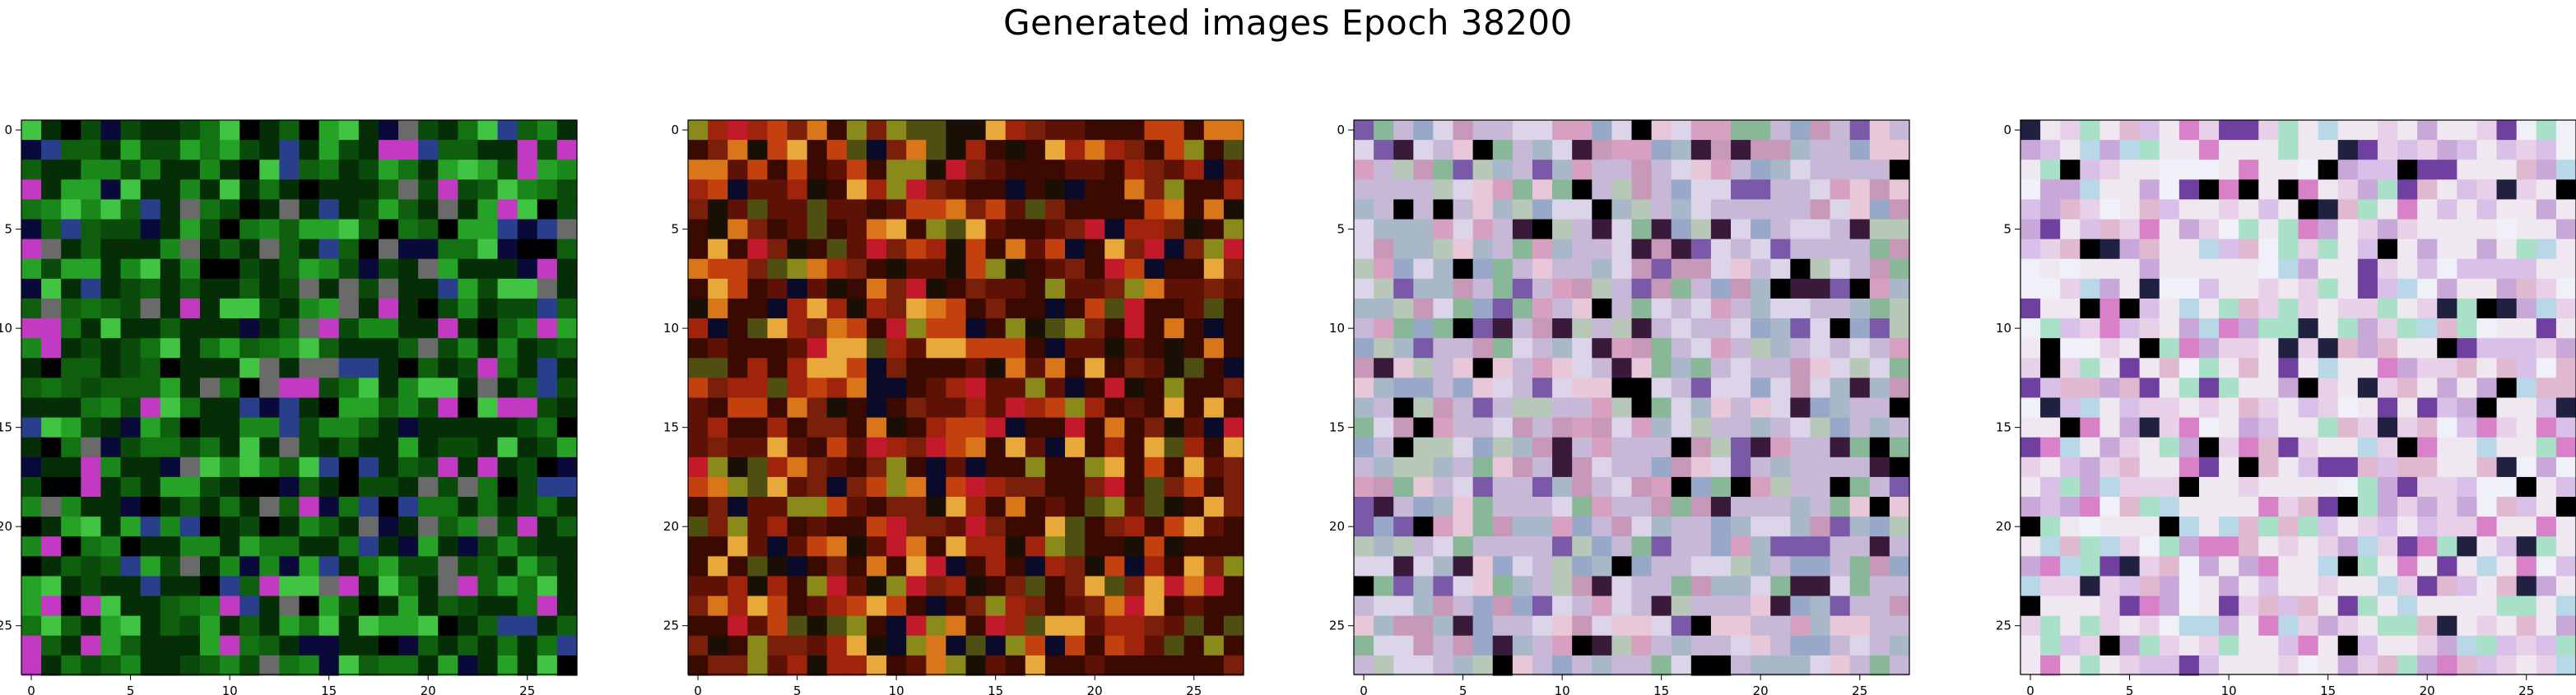  I want to click on y-tick-label: 15, so click(1337, 427).